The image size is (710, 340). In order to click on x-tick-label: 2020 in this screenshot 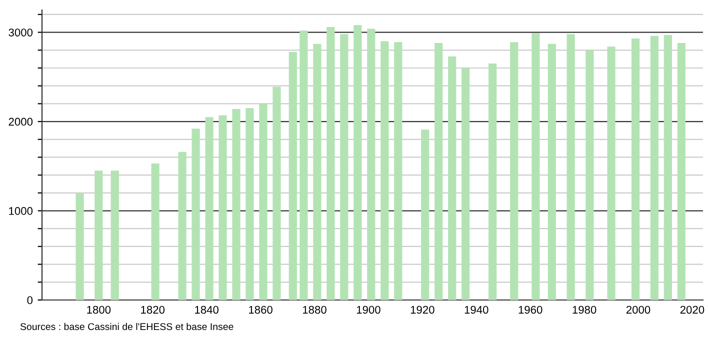, I will do `click(692, 310)`.